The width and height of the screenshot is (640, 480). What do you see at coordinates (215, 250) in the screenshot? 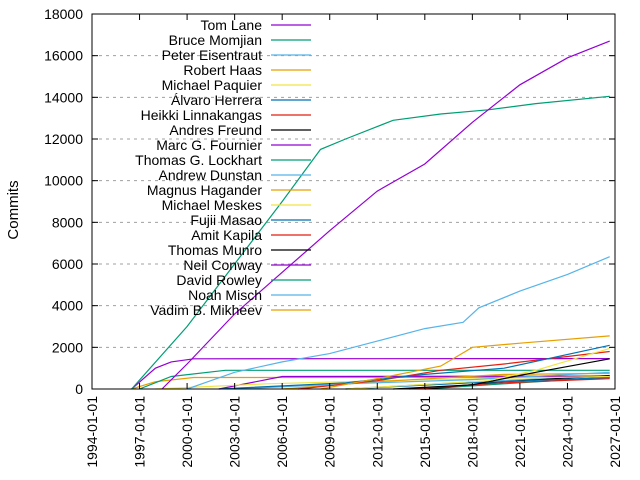
I see `legend-label: Thomas Munro` at bounding box center [215, 250].